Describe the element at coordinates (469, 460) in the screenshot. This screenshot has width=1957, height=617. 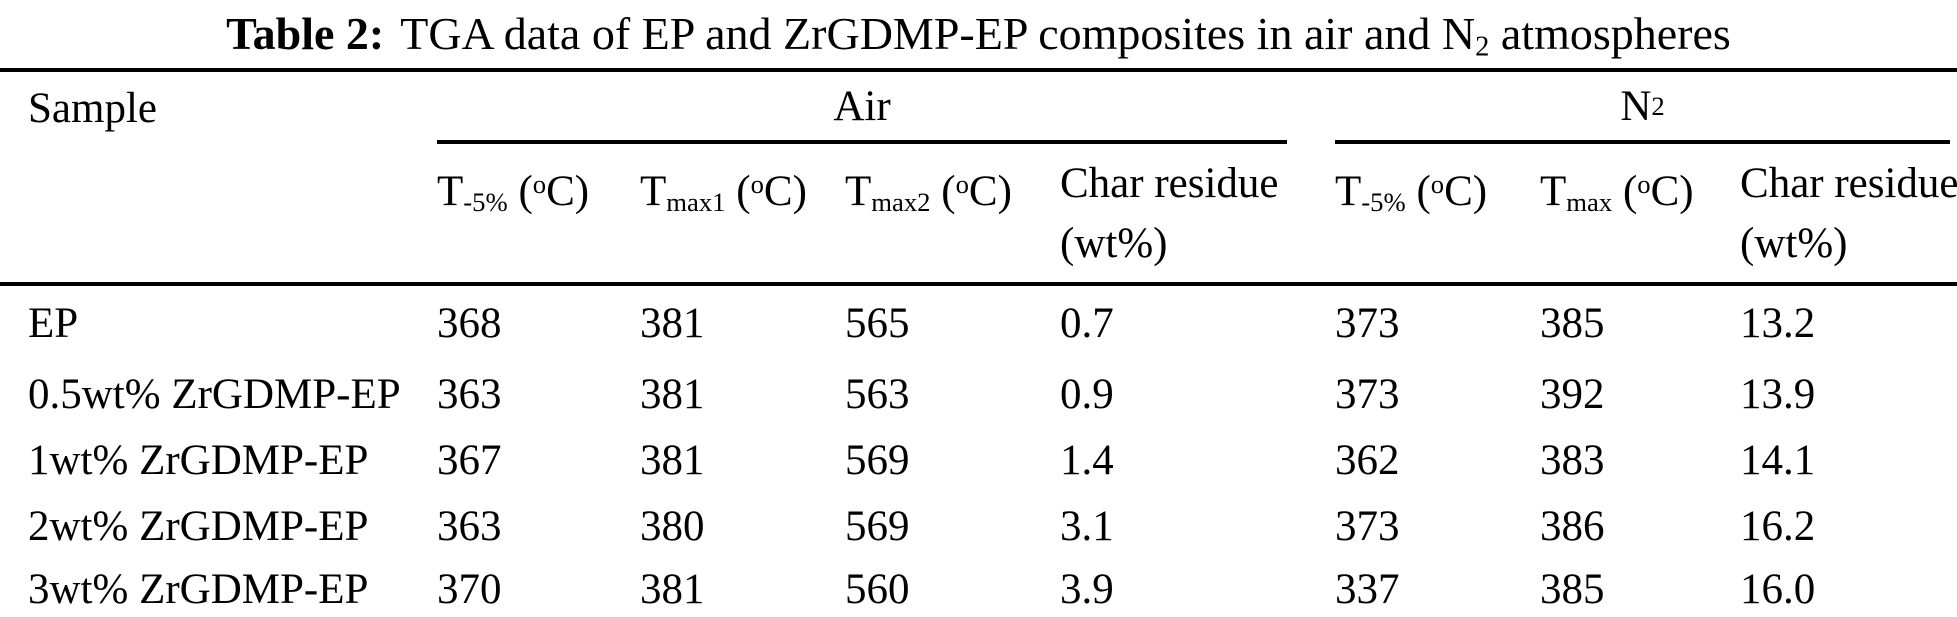
I see `value-cell: 367` at that location.